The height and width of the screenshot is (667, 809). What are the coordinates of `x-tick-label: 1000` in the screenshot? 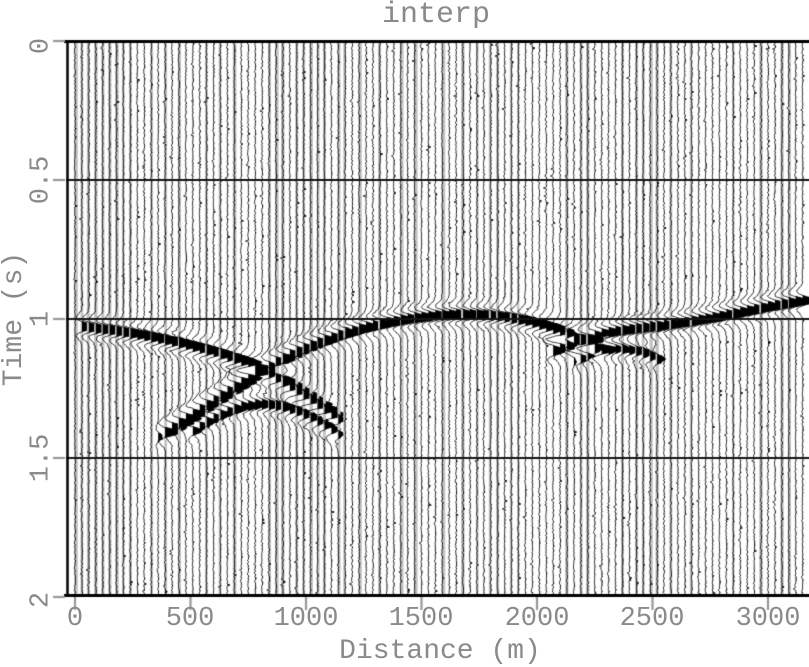 It's located at (306, 619).